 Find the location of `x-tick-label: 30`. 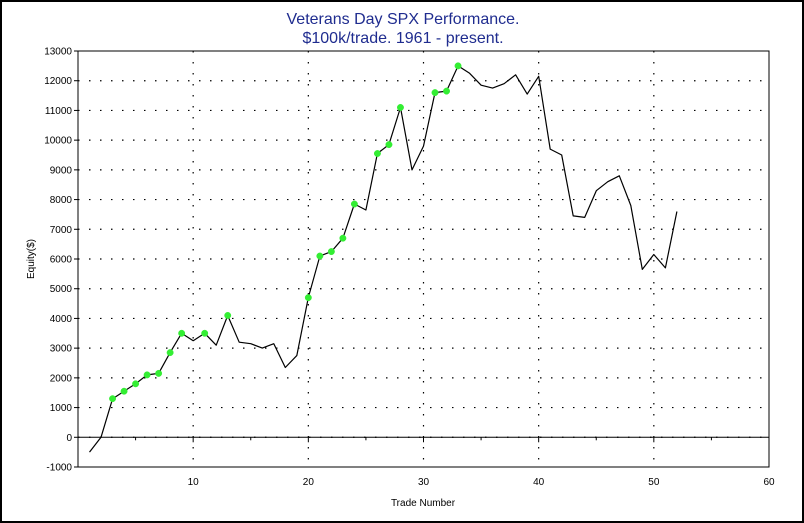

x-tick-label: 30 is located at coordinates (424, 482).